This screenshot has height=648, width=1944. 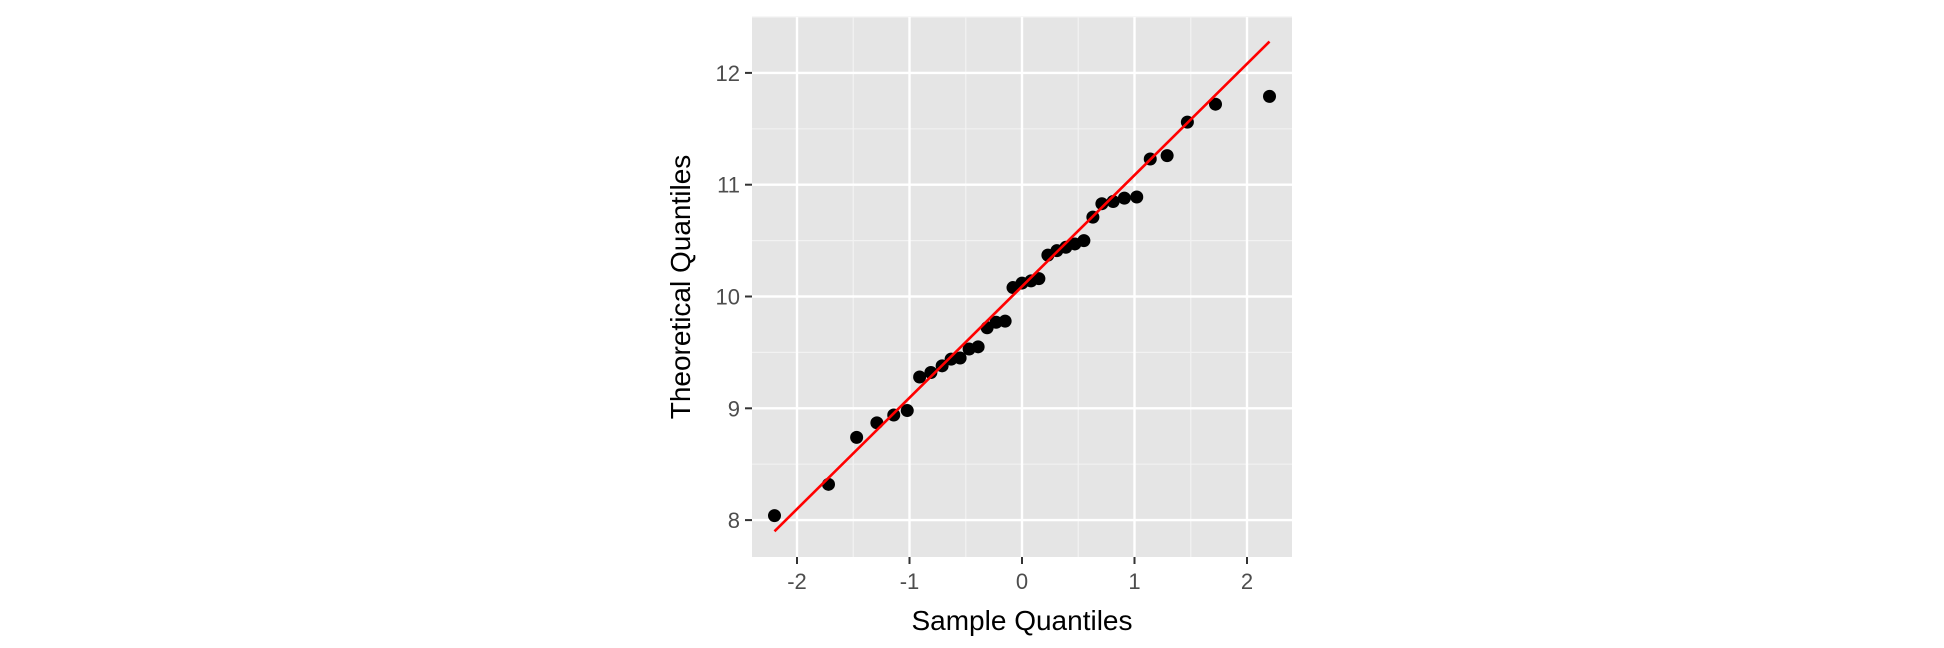 I want to click on y-tick-label: 10, so click(x=728, y=297).